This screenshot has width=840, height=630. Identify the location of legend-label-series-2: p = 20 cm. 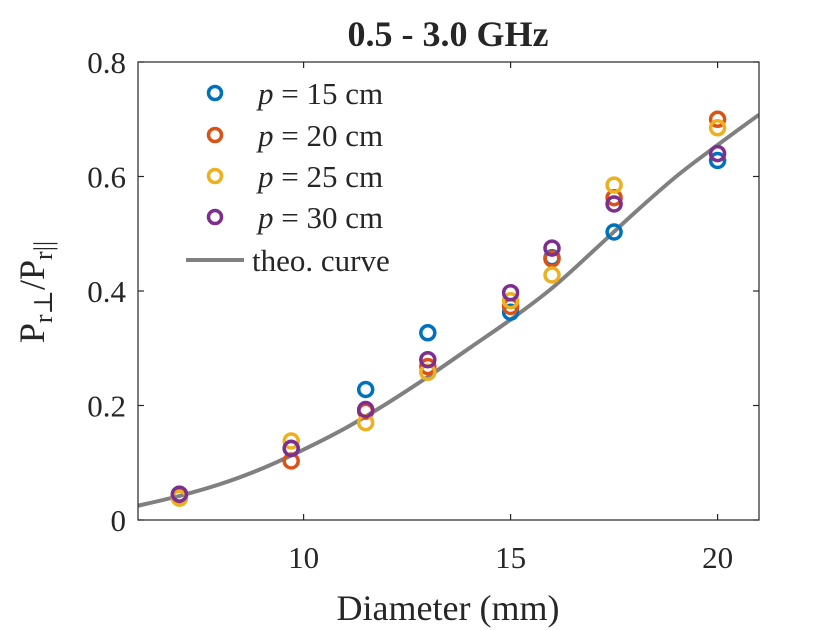
(319, 135).